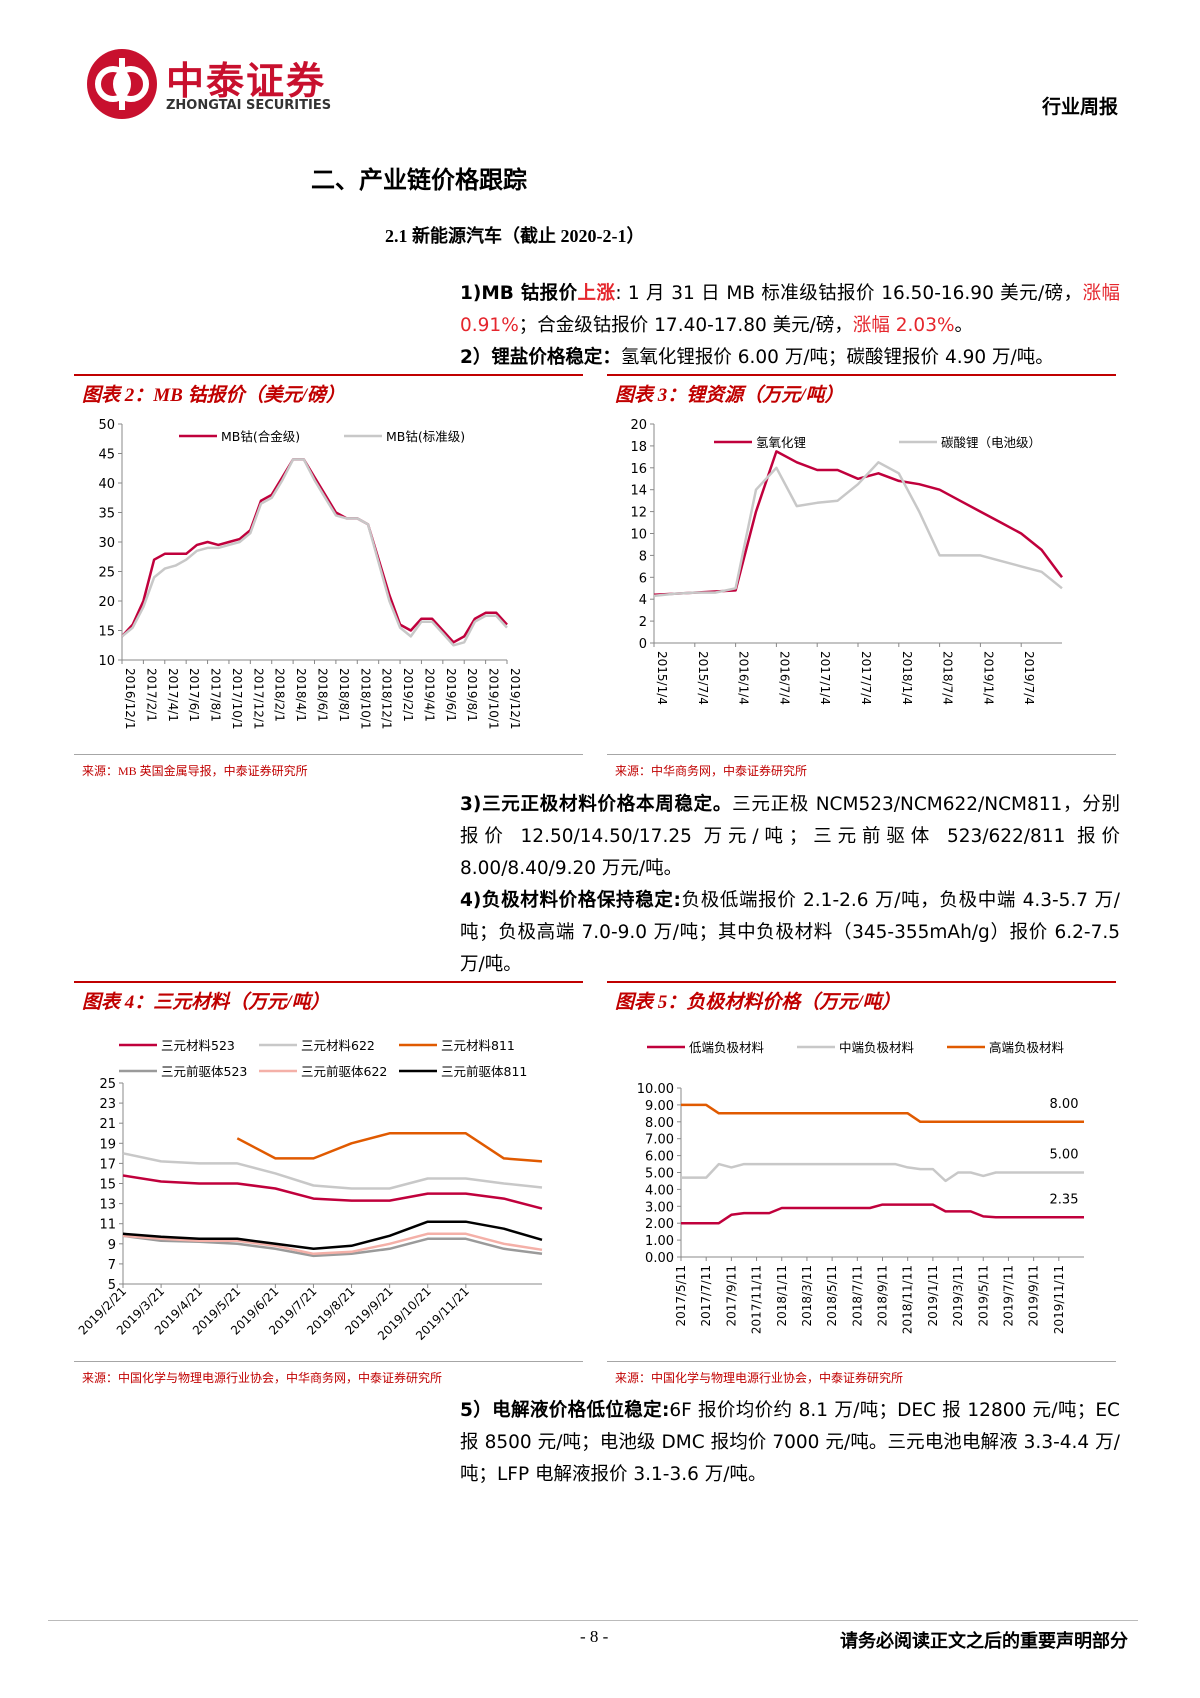 The width and height of the screenshot is (1200, 1698). I want to click on x-tick-label: 2019/4/1, so click(429, 695).